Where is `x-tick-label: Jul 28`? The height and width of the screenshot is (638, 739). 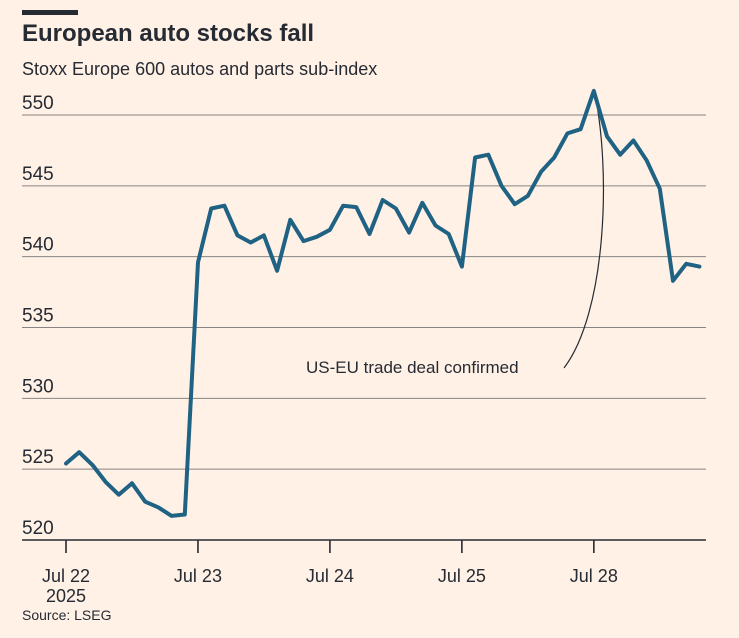
x-tick-label: Jul 28 is located at coordinates (594, 576).